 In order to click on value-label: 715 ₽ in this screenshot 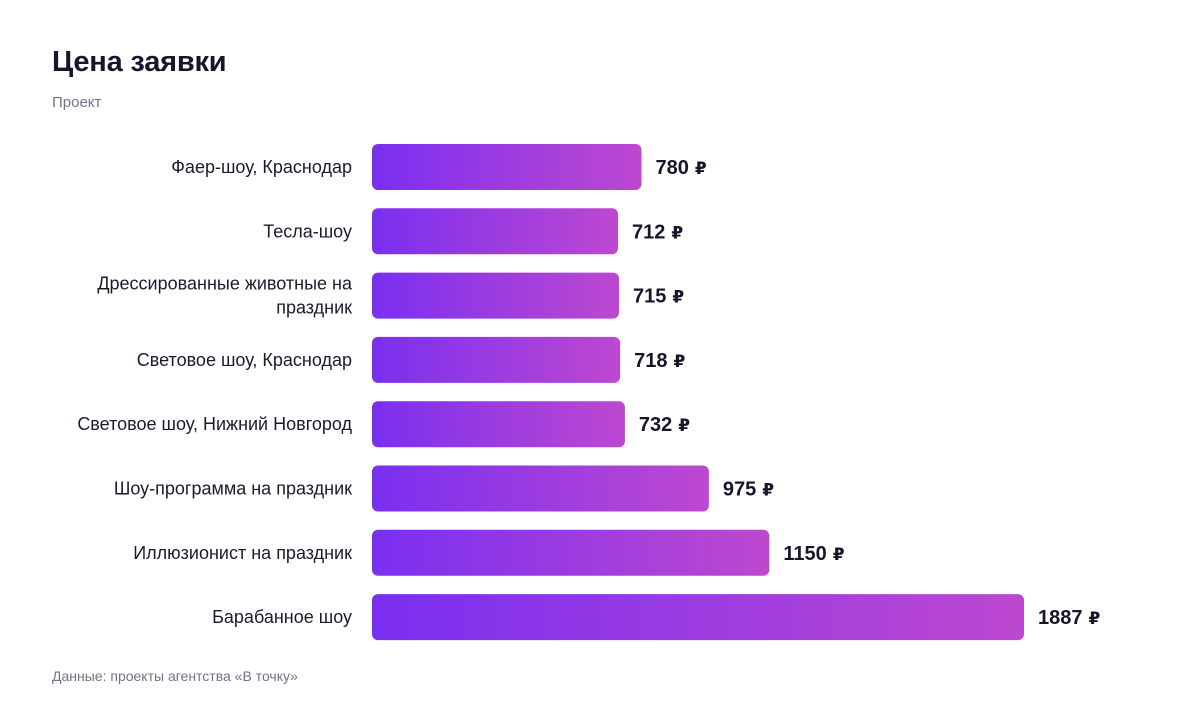, I will do `click(658, 297)`.